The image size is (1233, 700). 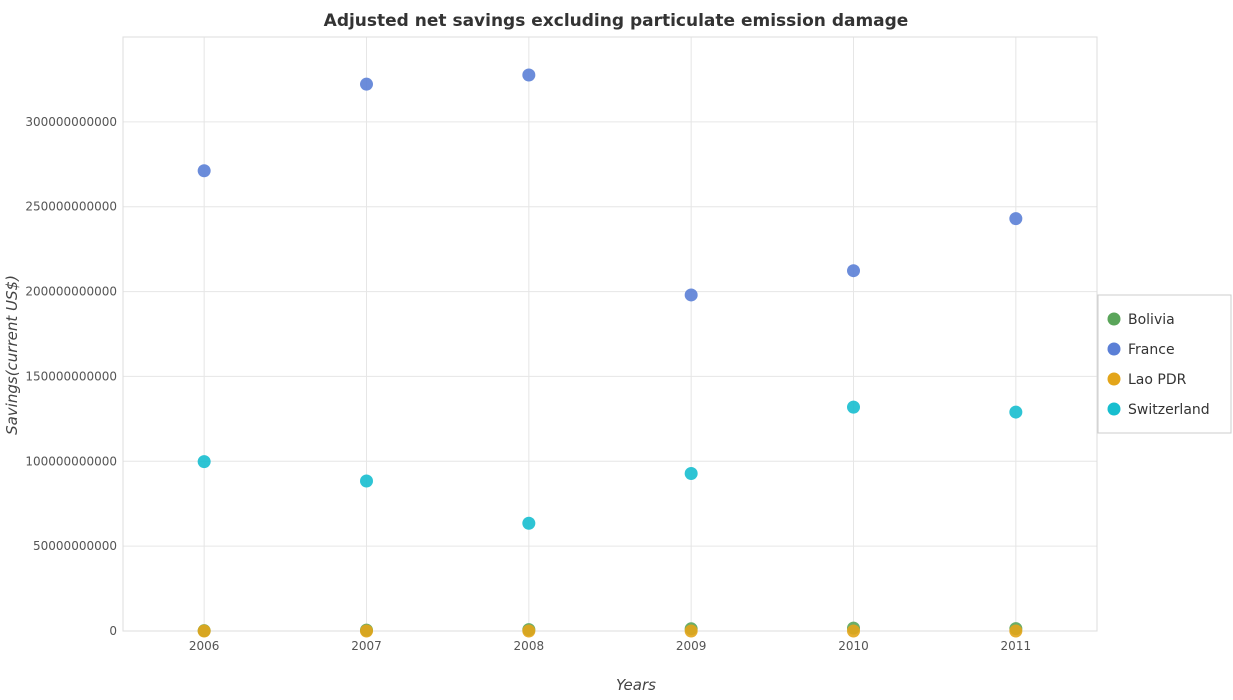 I want to click on x-tick-label: 2011, so click(x=1016, y=646).